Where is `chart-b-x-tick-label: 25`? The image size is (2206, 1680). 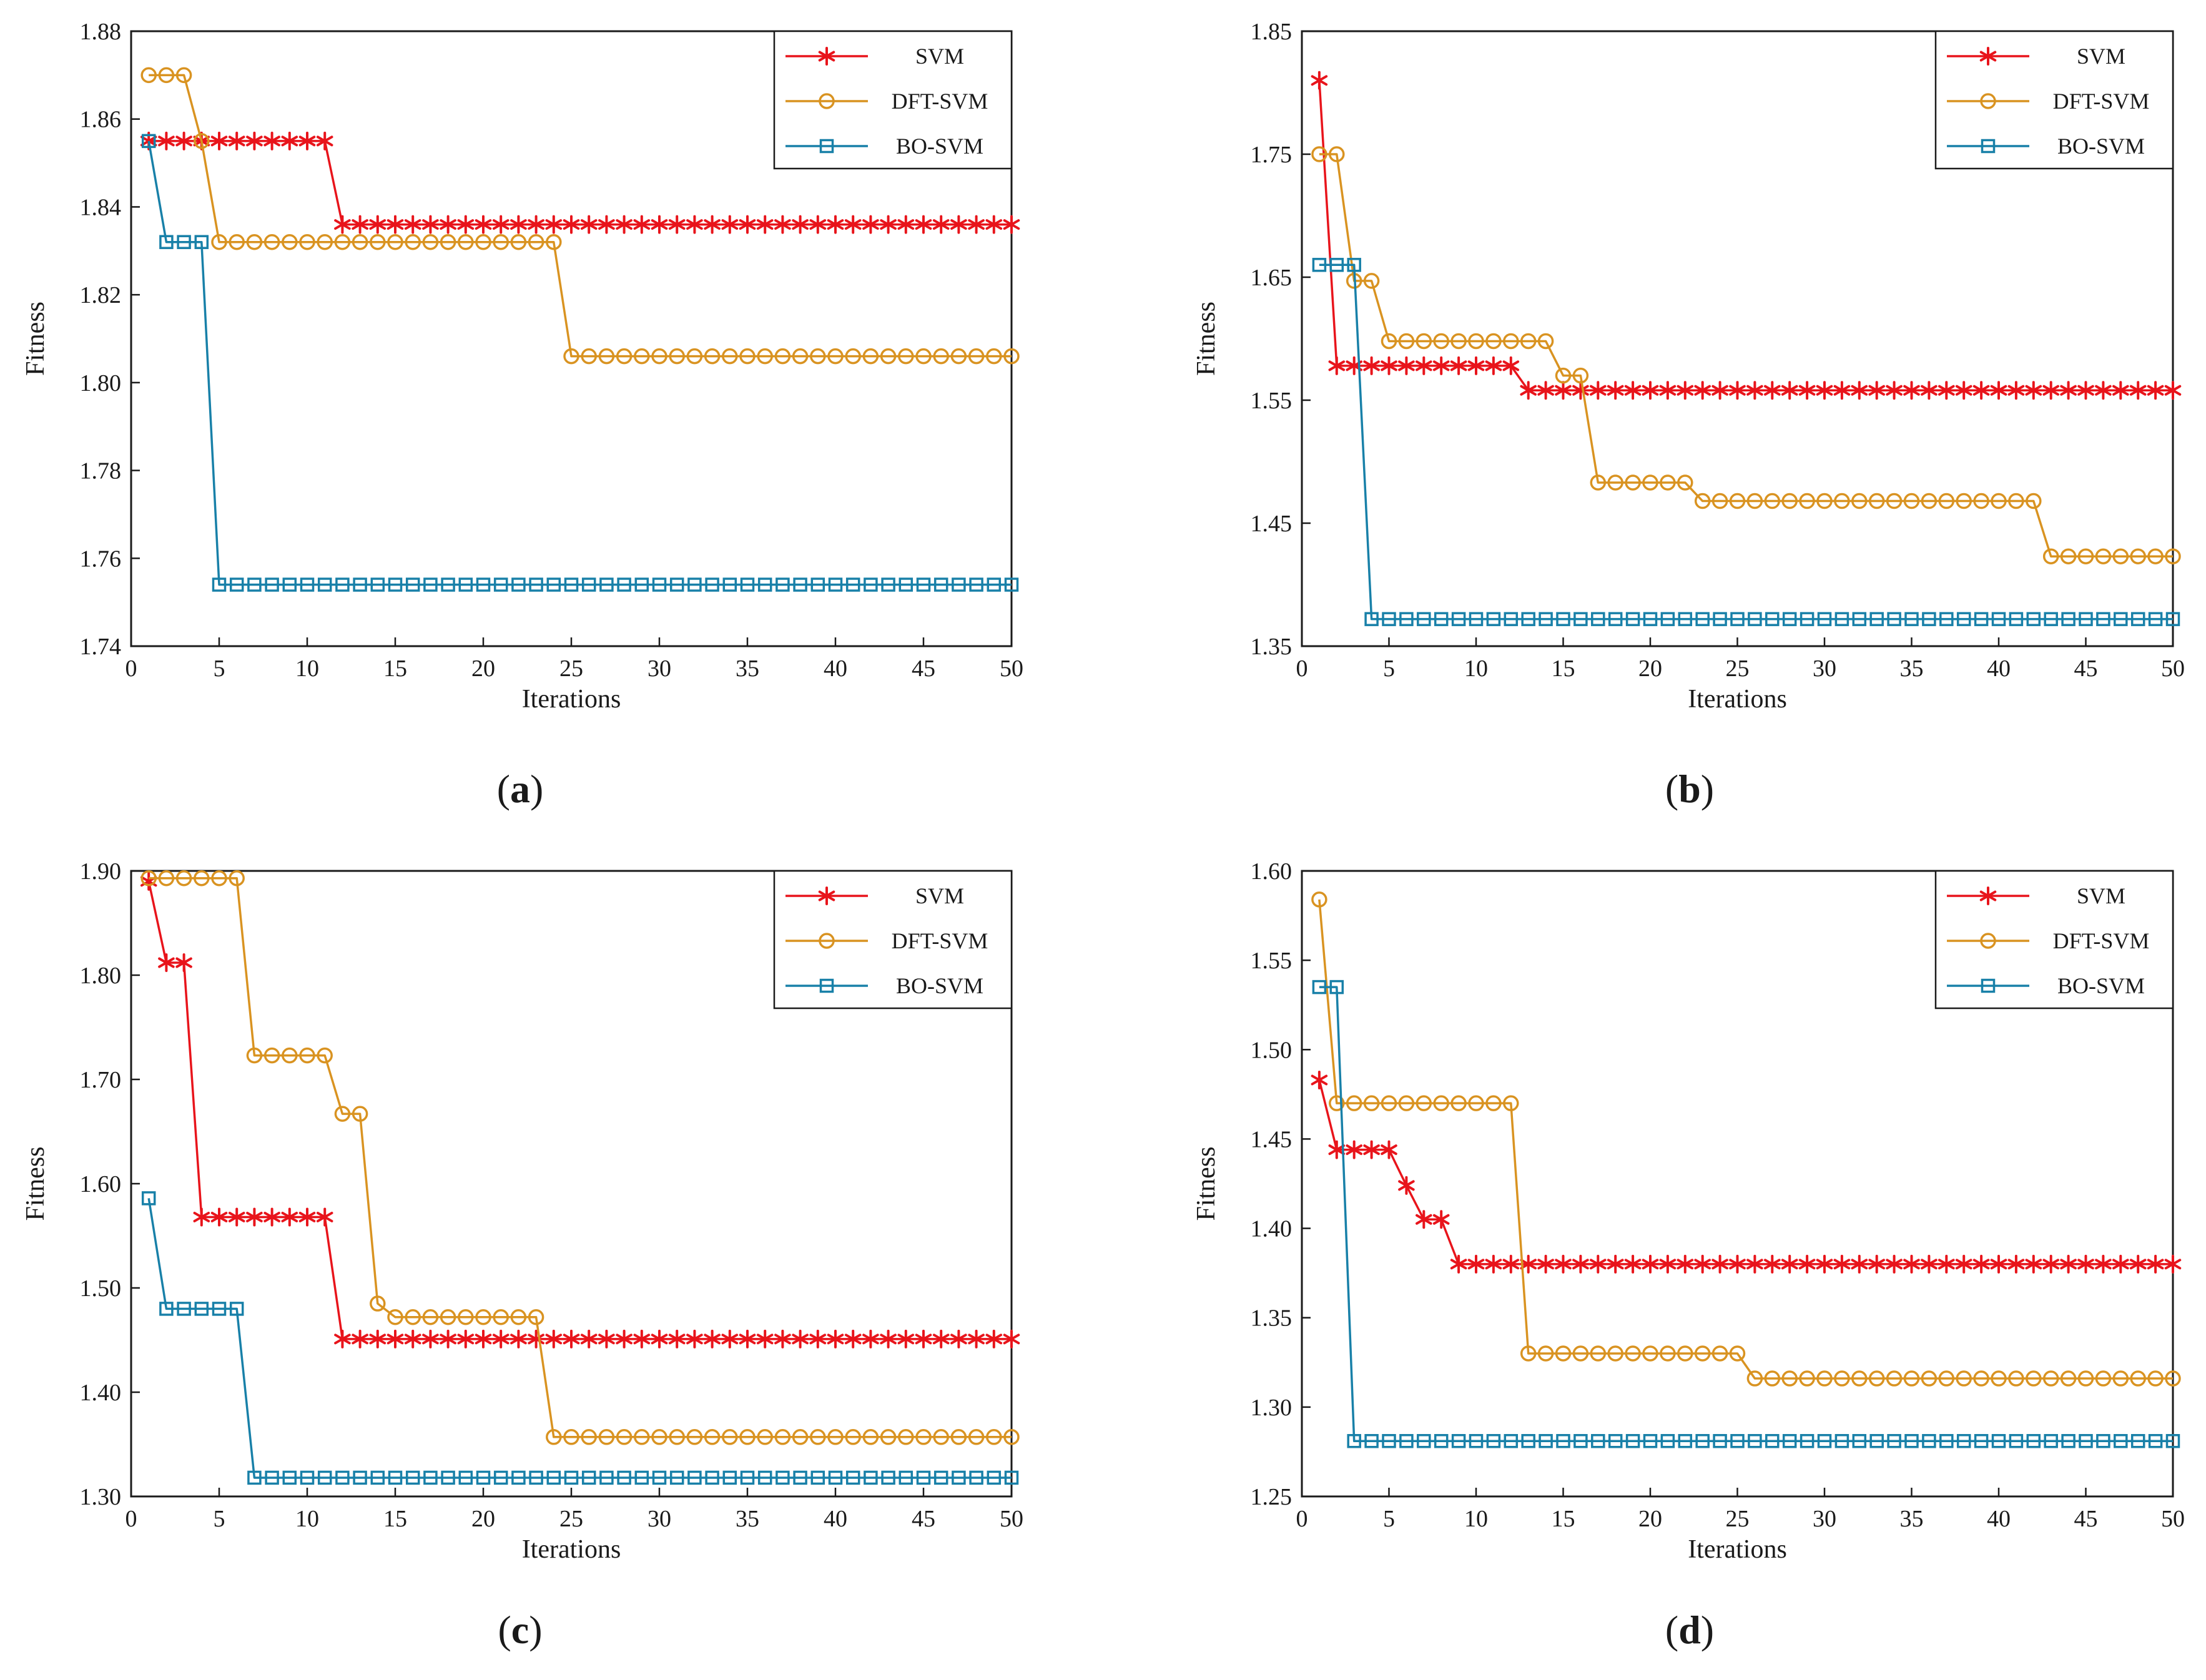 chart-b-x-tick-label: 25 is located at coordinates (1738, 669).